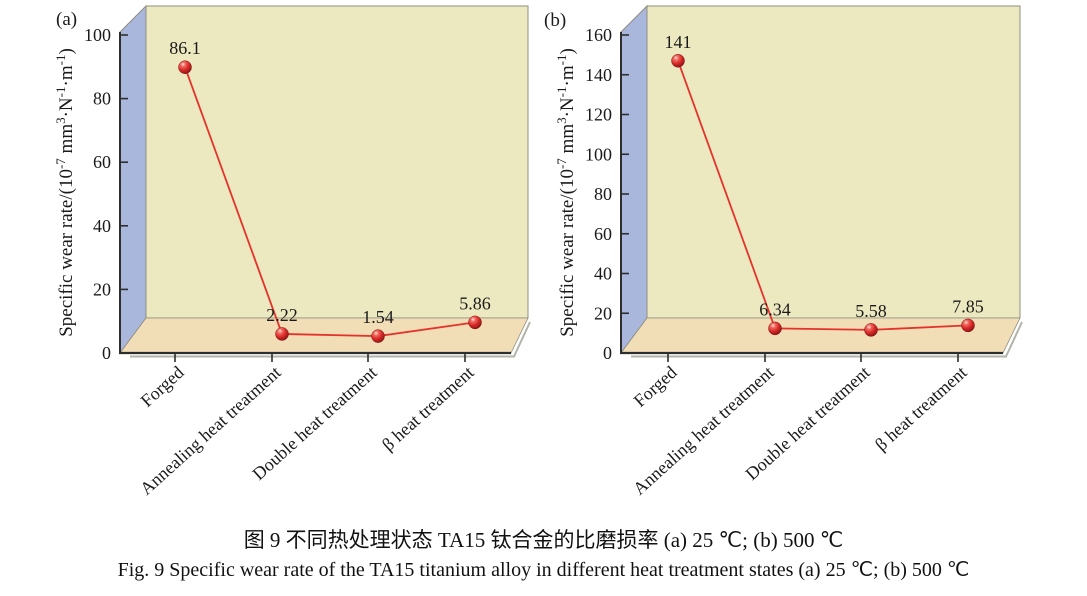 This screenshot has width=1087, height=596. Describe the element at coordinates (66, 19) in the screenshot. I see `panel-letter: (a)` at that location.